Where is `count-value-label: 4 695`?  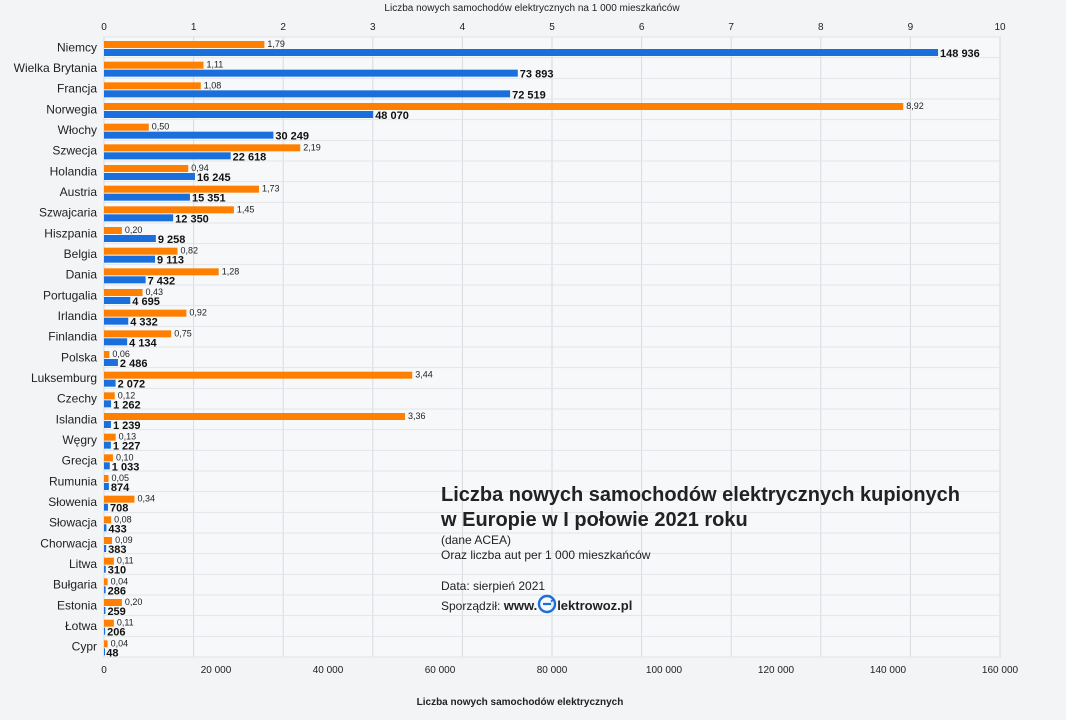
count-value-label: 4 695 is located at coordinates (146, 302).